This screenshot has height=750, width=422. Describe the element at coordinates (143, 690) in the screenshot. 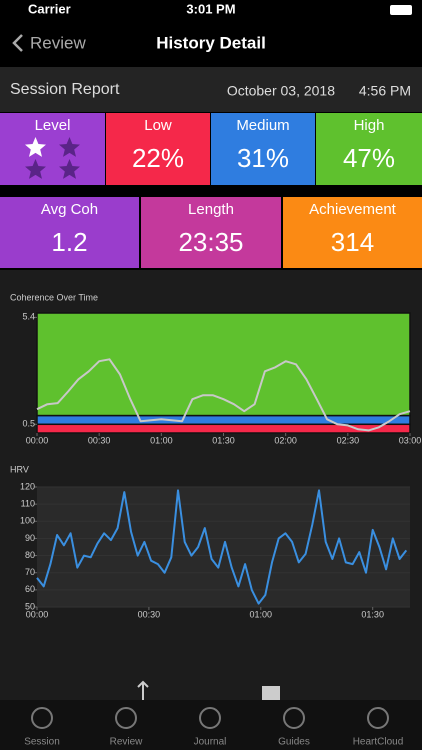

I see `share-icon` at that location.